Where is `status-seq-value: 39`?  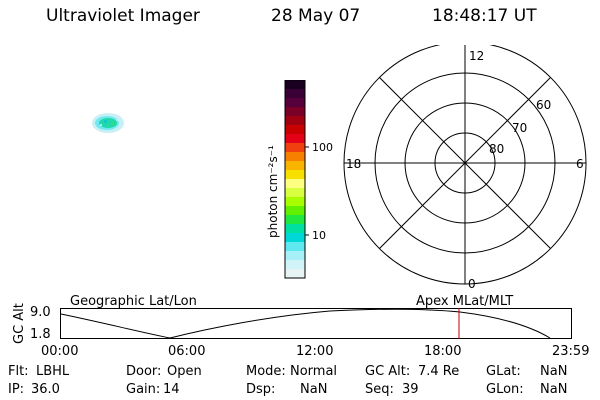 status-seq-value: 39 is located at coordinates (410, 389).